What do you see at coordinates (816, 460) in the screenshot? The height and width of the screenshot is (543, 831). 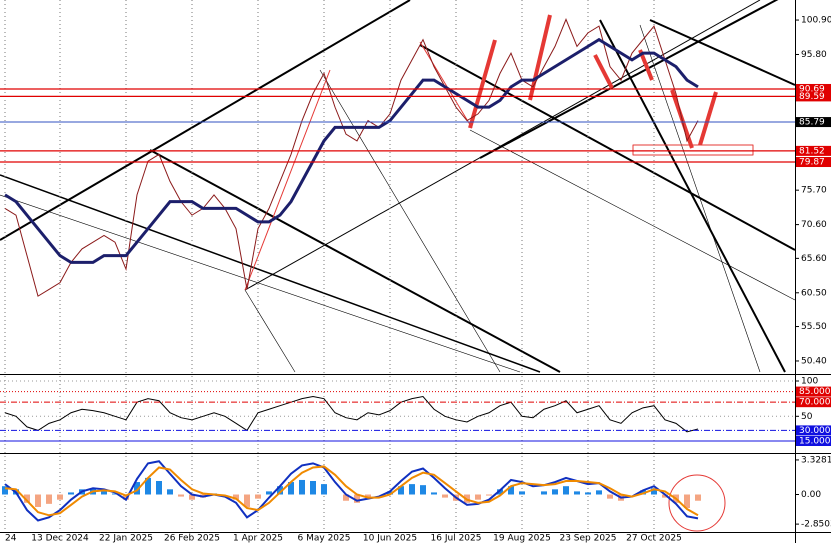 I see `y-tick-label: 3.3281` at bounding box center [816, 460].